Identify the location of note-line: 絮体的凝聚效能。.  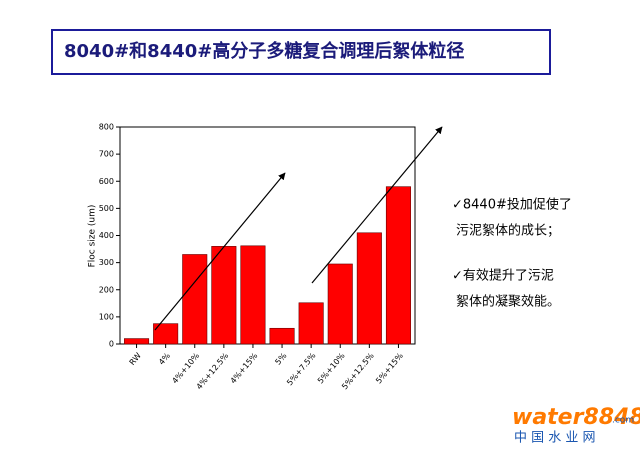
(508, 302).